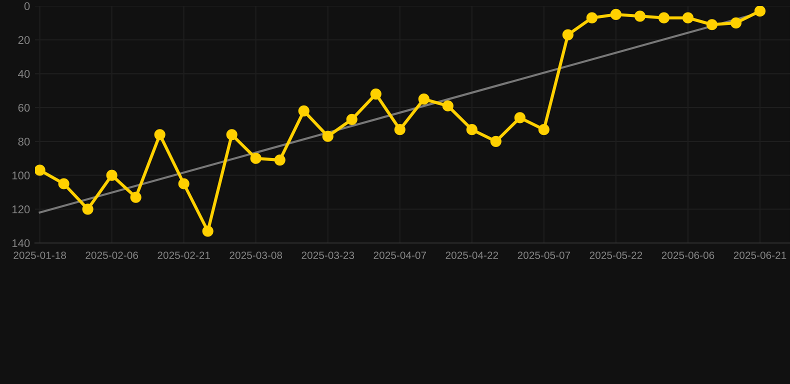 The width and height of the screenshot is (790, 384). Describe the element at coordinates (24, 108) in the screenshot. I see `y-tick-label: 60` at that location.